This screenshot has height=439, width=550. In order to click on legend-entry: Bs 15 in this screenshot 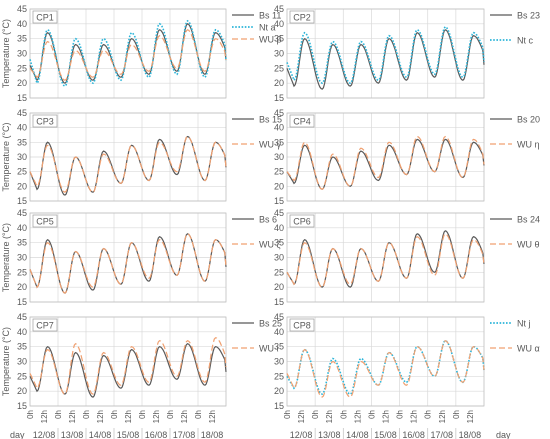, I will do `click(270, 120)`.